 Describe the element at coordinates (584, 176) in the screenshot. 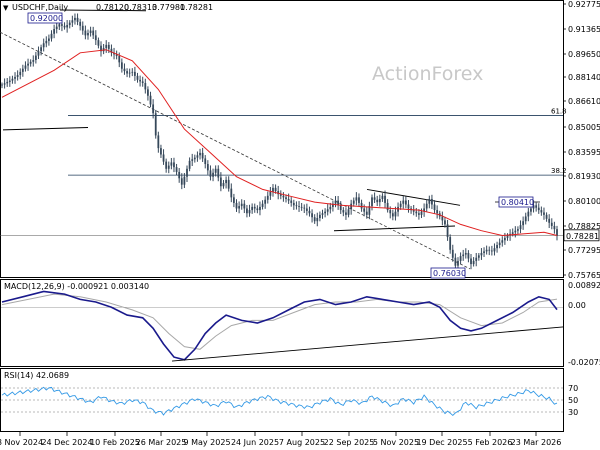

I see `y-tick-label: 0.81930` at that location.